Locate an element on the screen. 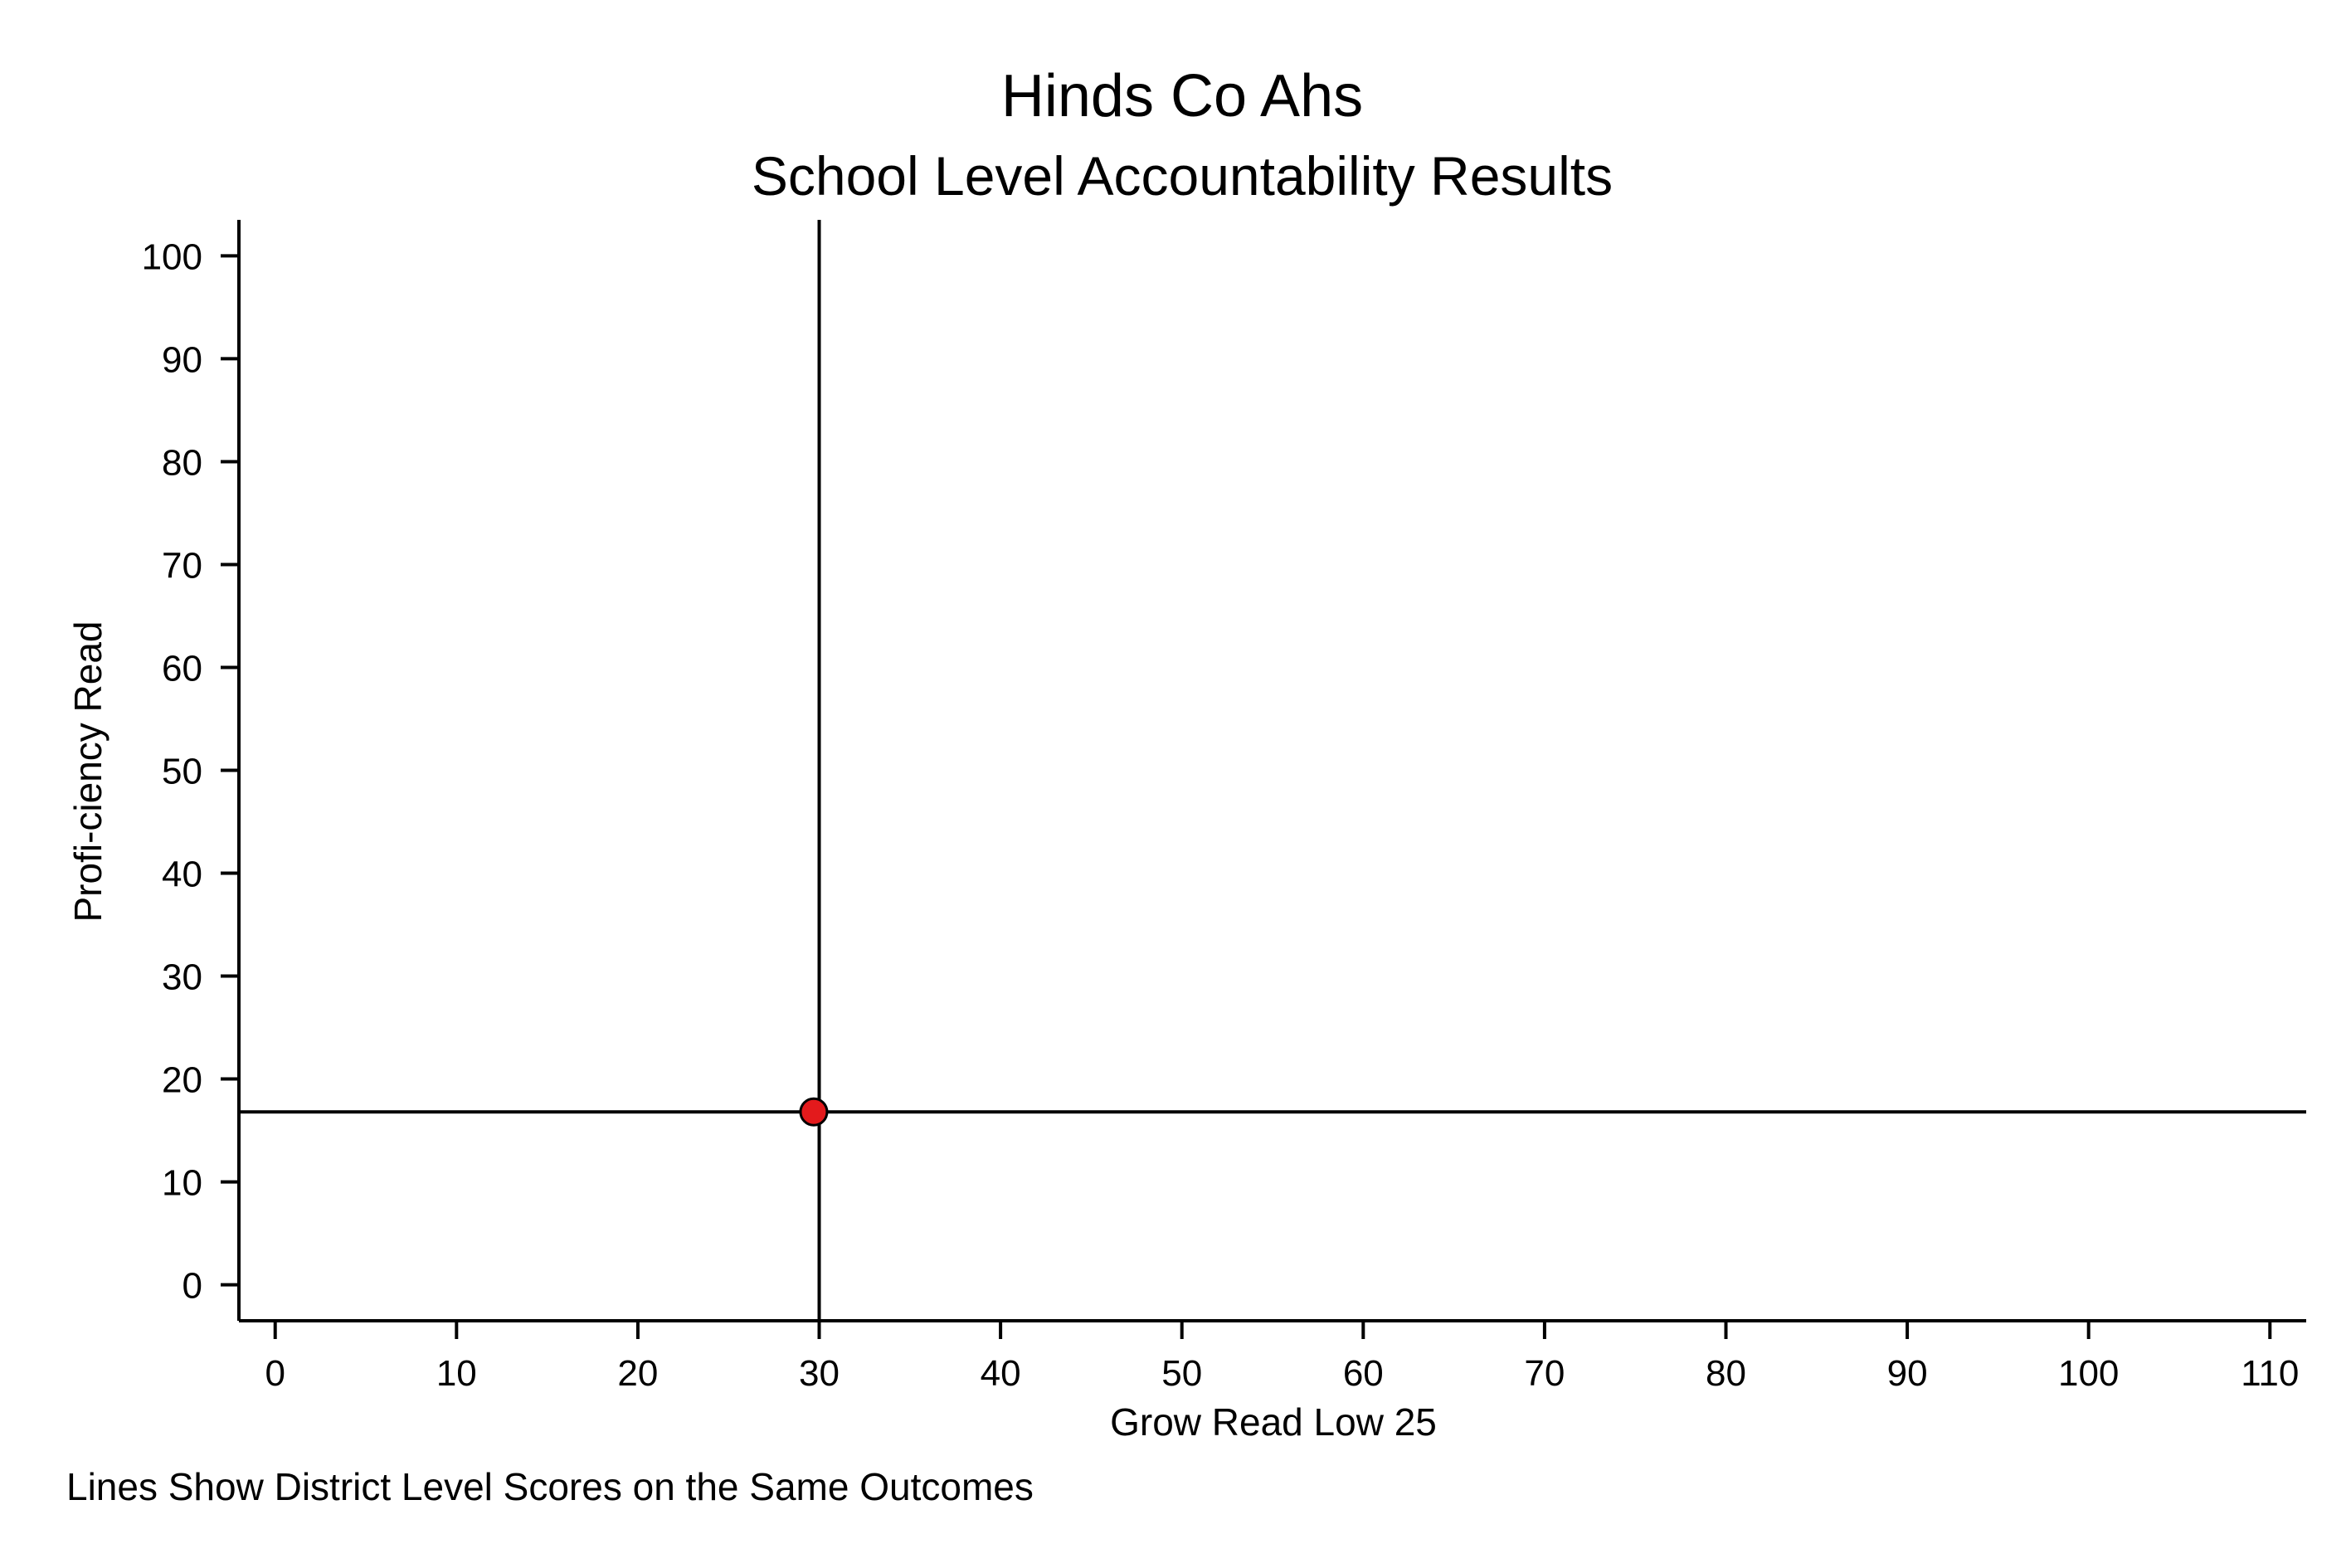 The image size is (2351, 1568). y-tick-label: 20 is located at coordinates (182, 1080).